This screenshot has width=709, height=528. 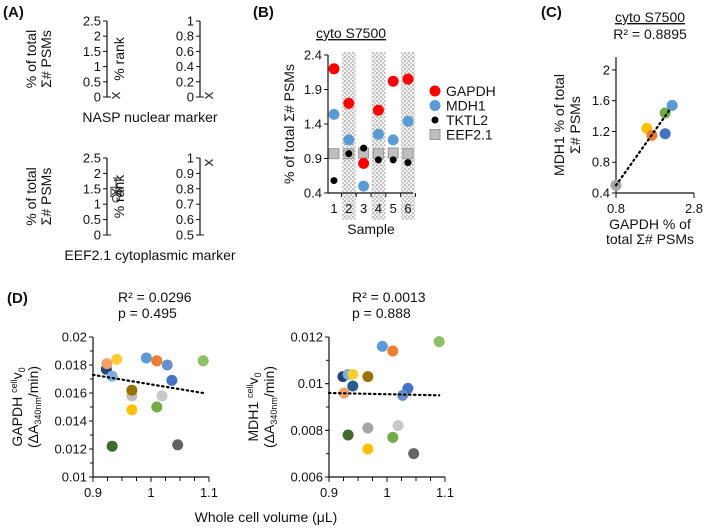 I want to click on d1-y-unit-sub: 340nm, so click(x=38, y=411).